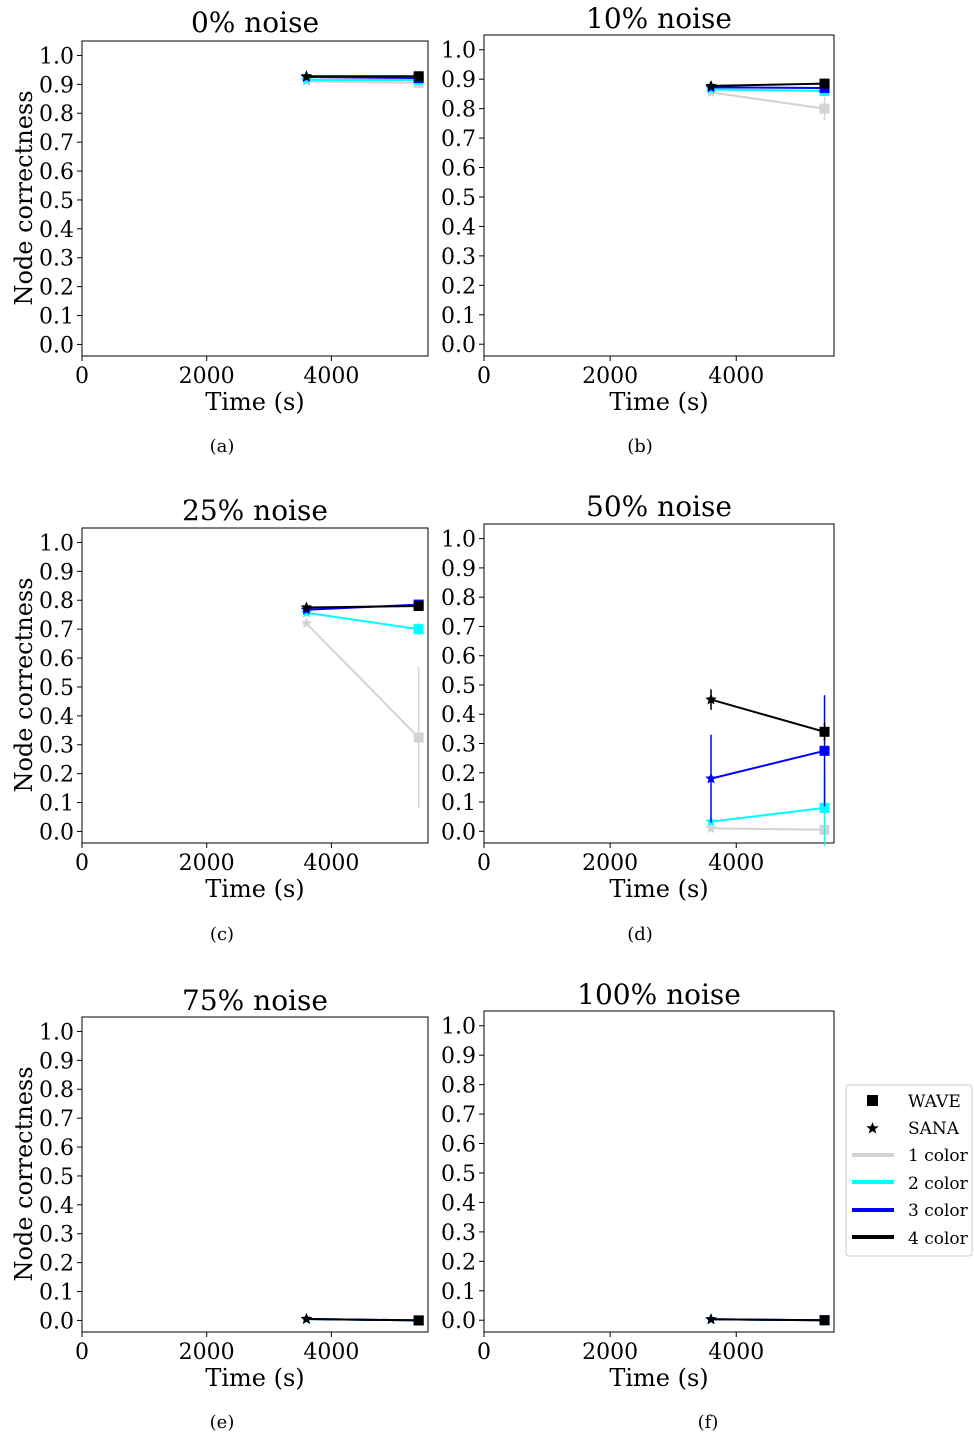 The width and height of the screenshot is (974, 1435). I want to click on legend-entry-sana: SANA, so click(913, 1129).